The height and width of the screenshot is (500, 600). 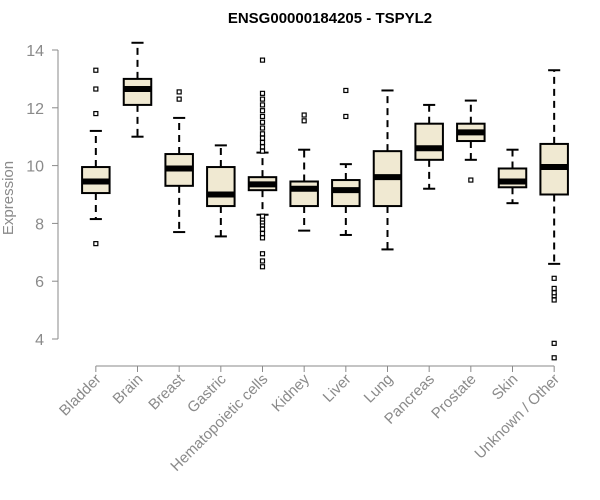 What do you see at coordinates (554, 215) in the screenshot?
I see `box-unknown-other` at bounding box center [554, 215].